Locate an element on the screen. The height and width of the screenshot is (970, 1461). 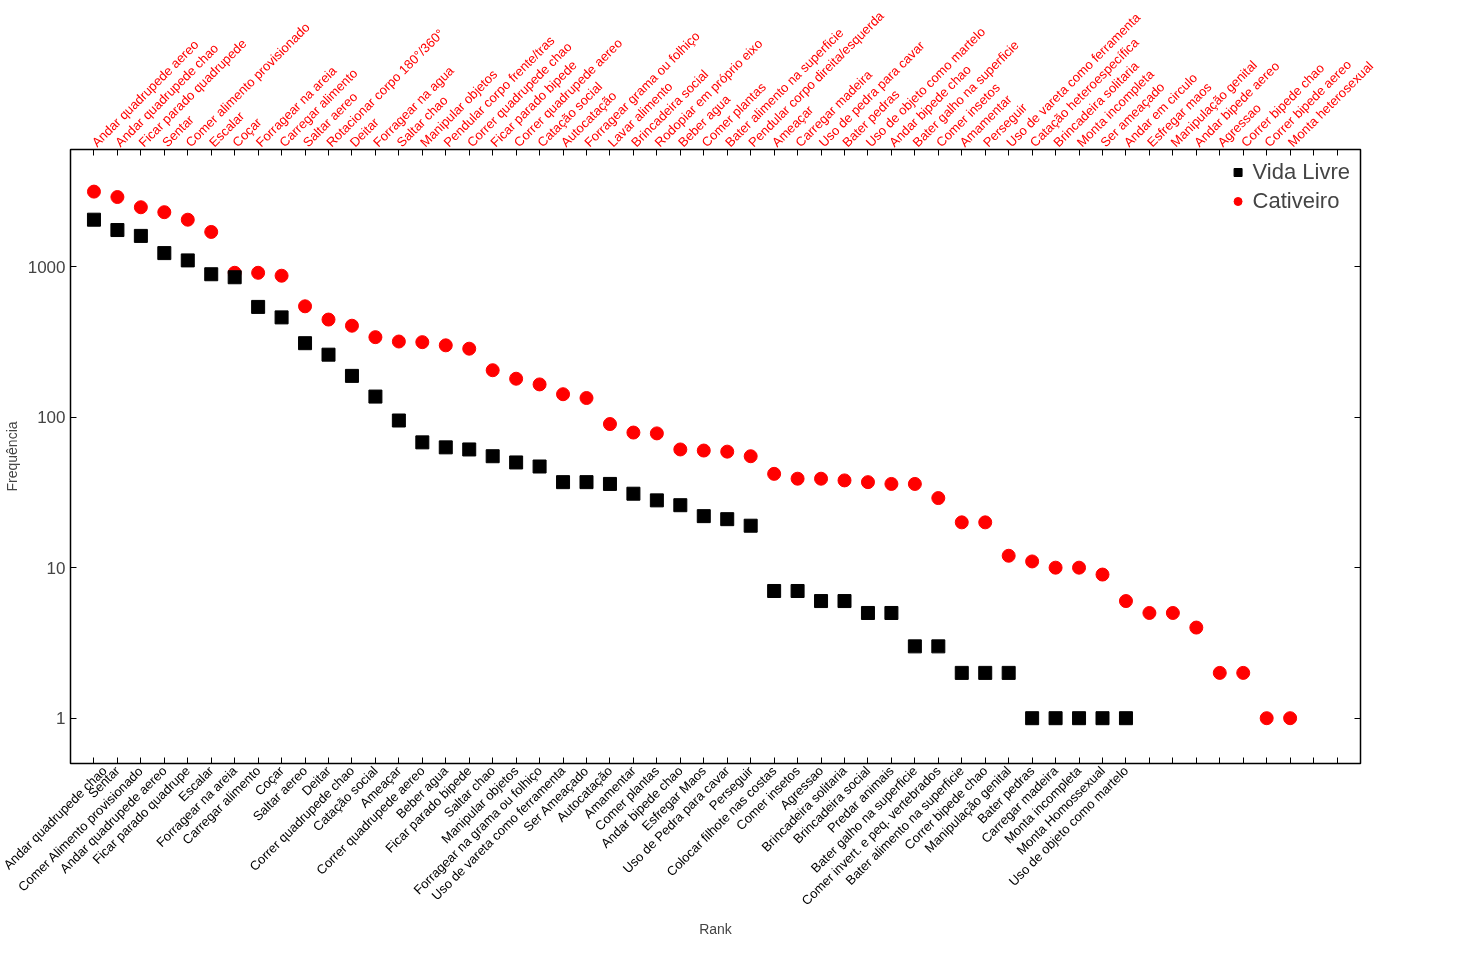
y-axis-title: Frequência is located at coordinates (11, 456).